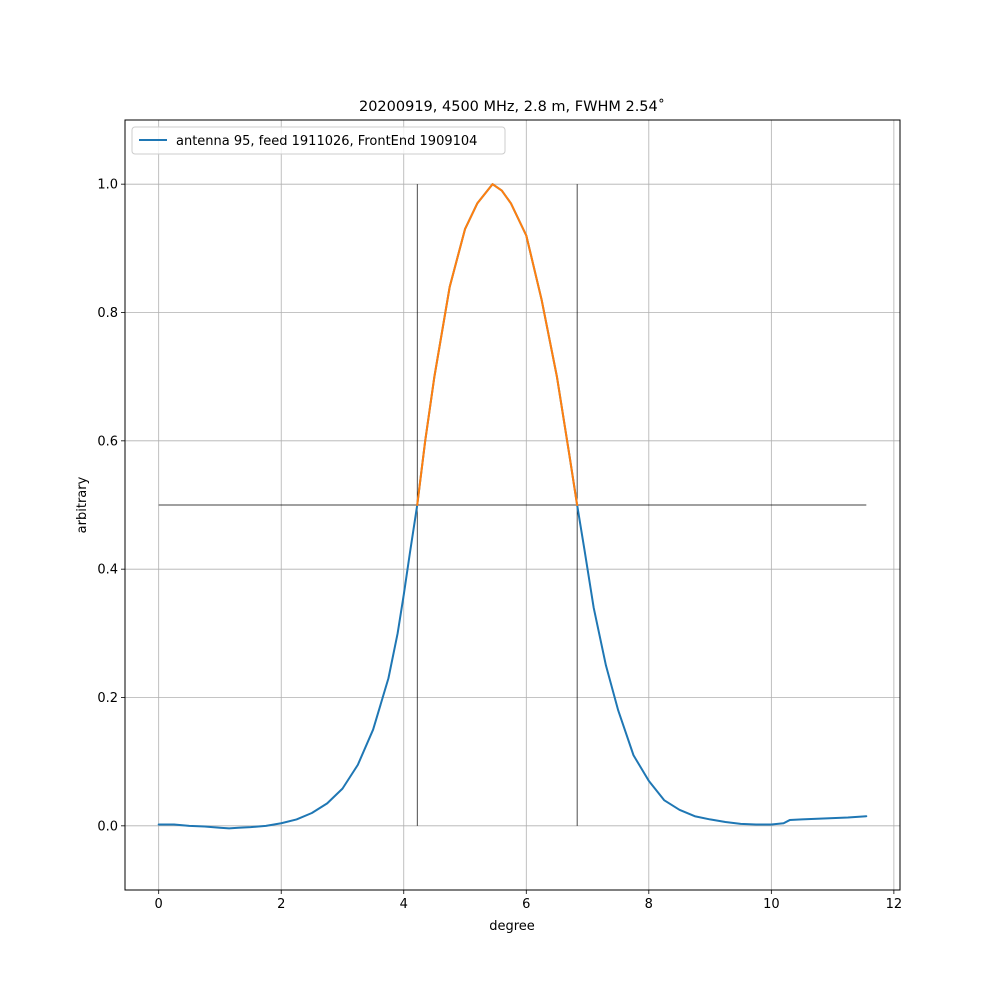 Image resolution: width=1000 pixels, height=1000 pixels. Describe the element at coordinates (107, 313) in the screenshot. I see `y-tick-label: 0.8` at that location.